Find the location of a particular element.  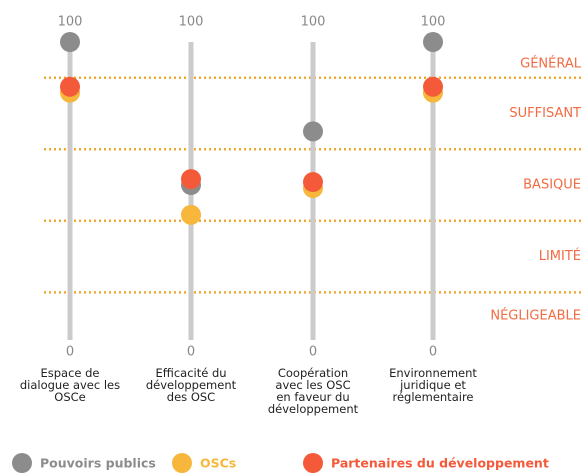

band-label: NÉGLIGEABLE is located at coordinates (535, 316).